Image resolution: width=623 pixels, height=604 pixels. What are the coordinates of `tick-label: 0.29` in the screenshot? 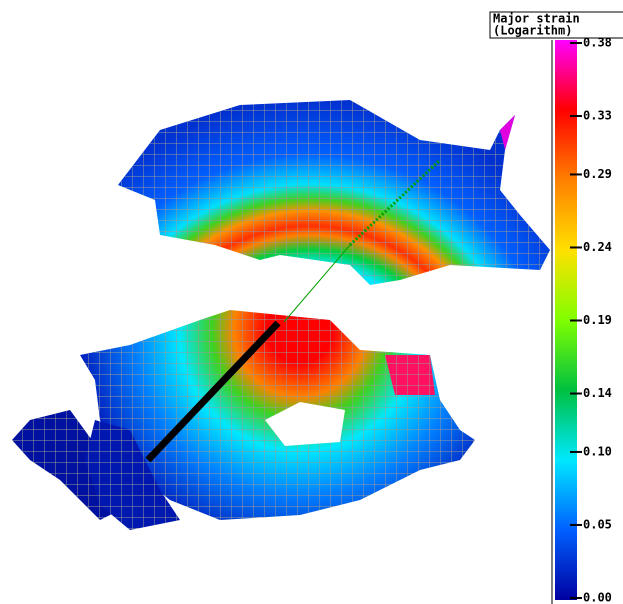 It's located at (597, 174).